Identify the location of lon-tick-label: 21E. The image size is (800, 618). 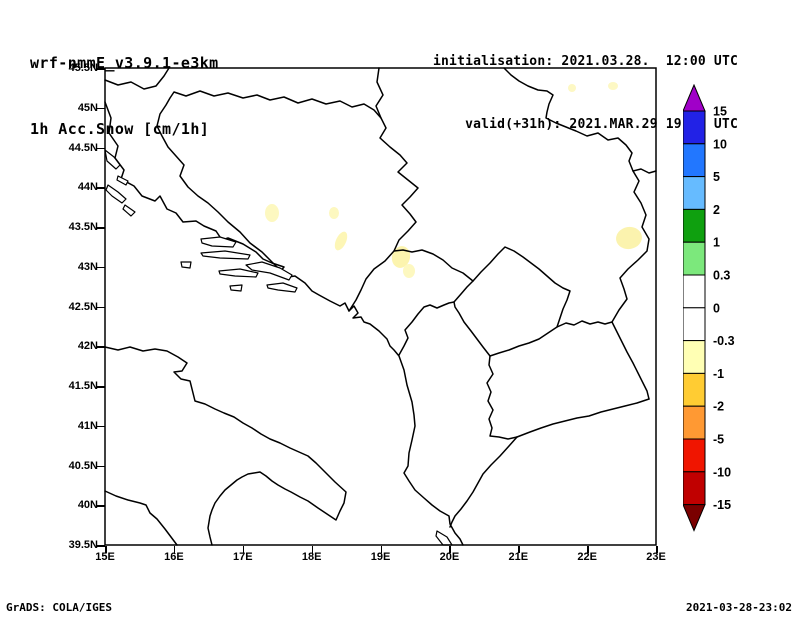
(518, 557).